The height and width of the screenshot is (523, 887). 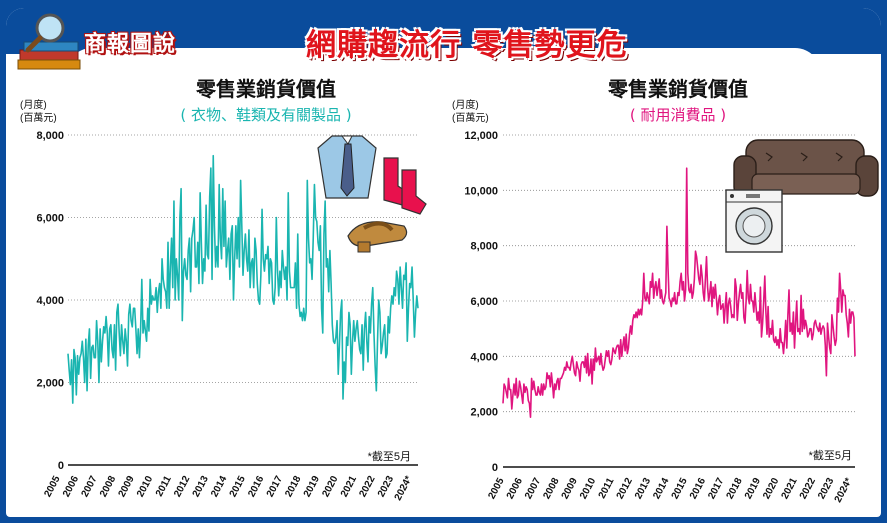 I want to click on y-ticks: 0 2,000 4,000 6,000 8,000, so click(x=50, y=301).